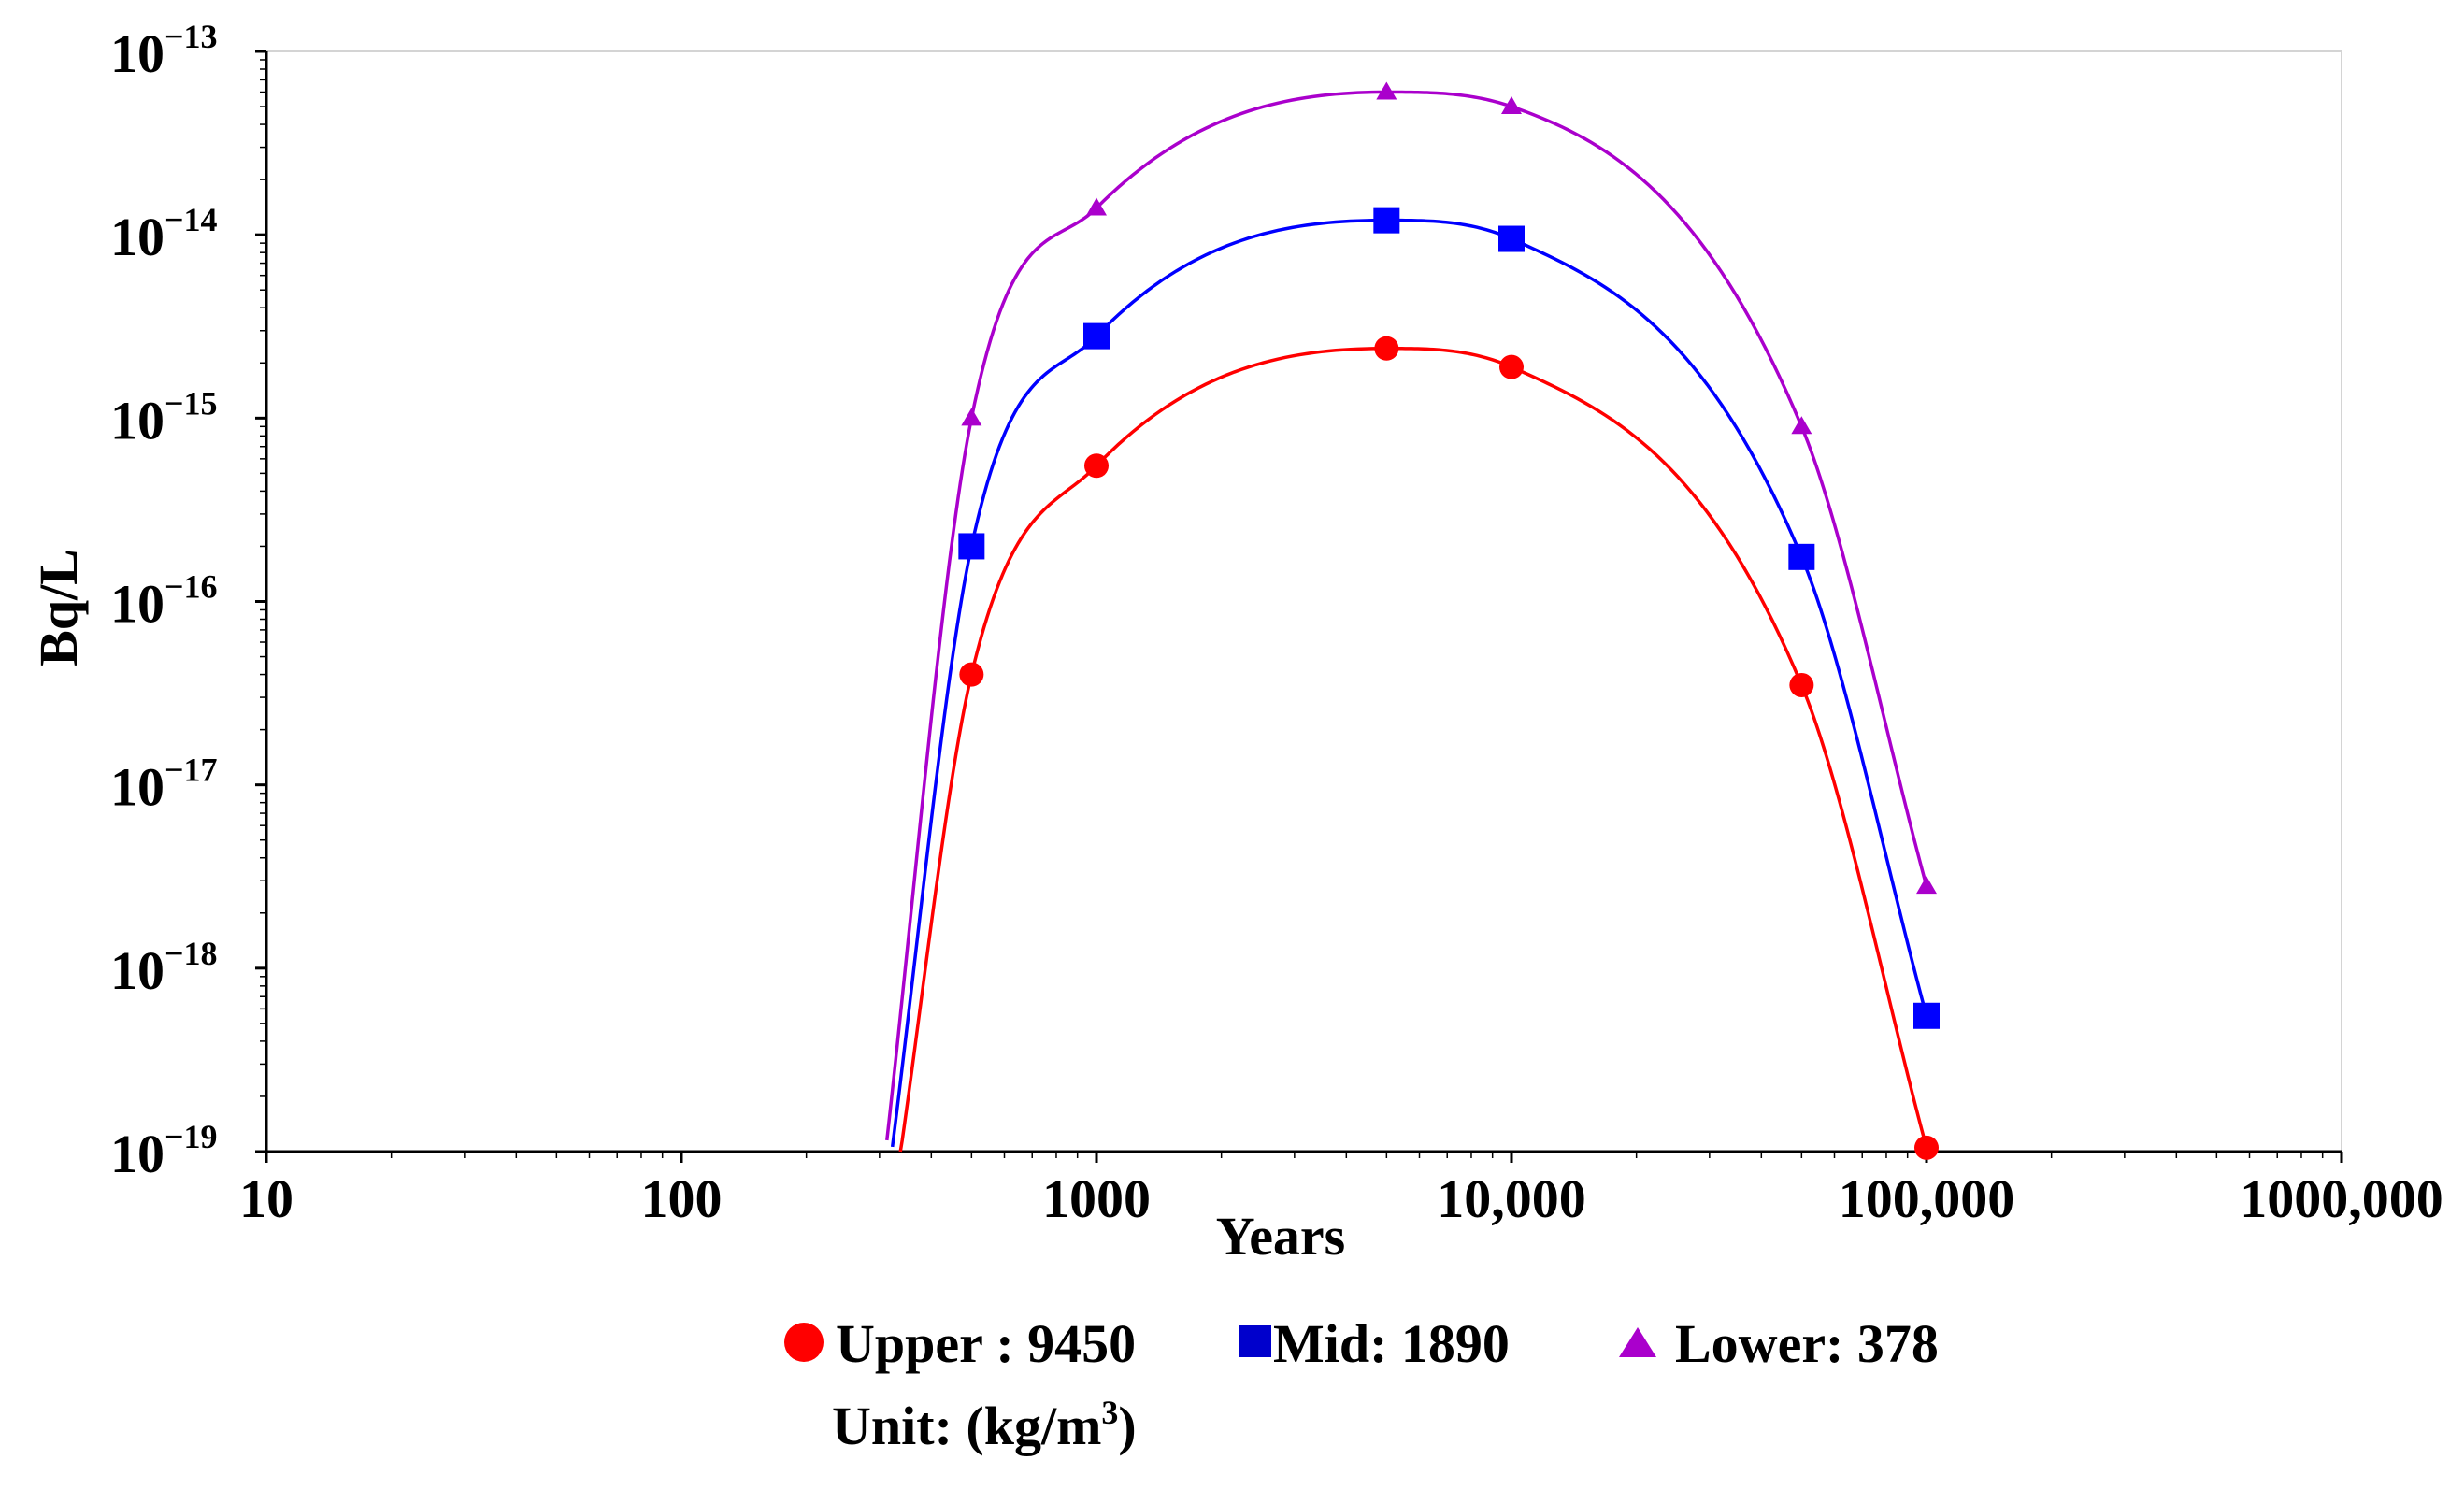 The width and height of the screenshot is (2464, 1489). What do you see at coordinates (191, 587) in the screenshot?
I see `y-tick-exp: −16` at bounding box center [191, 587].